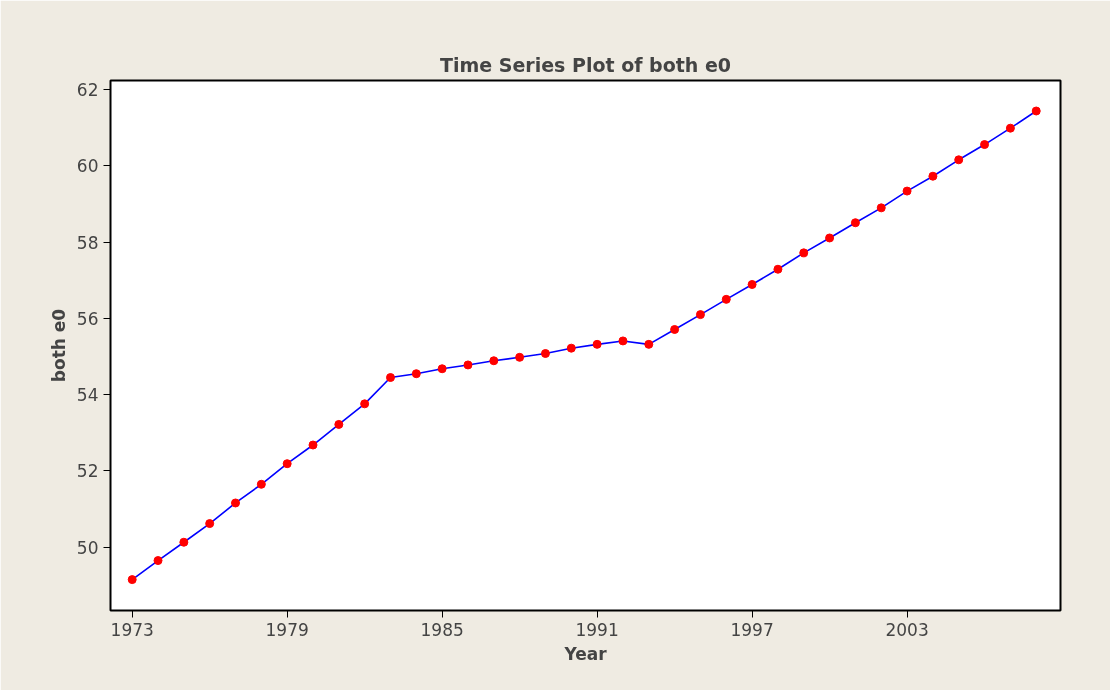 The image size is (1118, 697). Describe the element at coordinates (87, 547) in the screenshot. I see `y-tick-label: 50` at that location.